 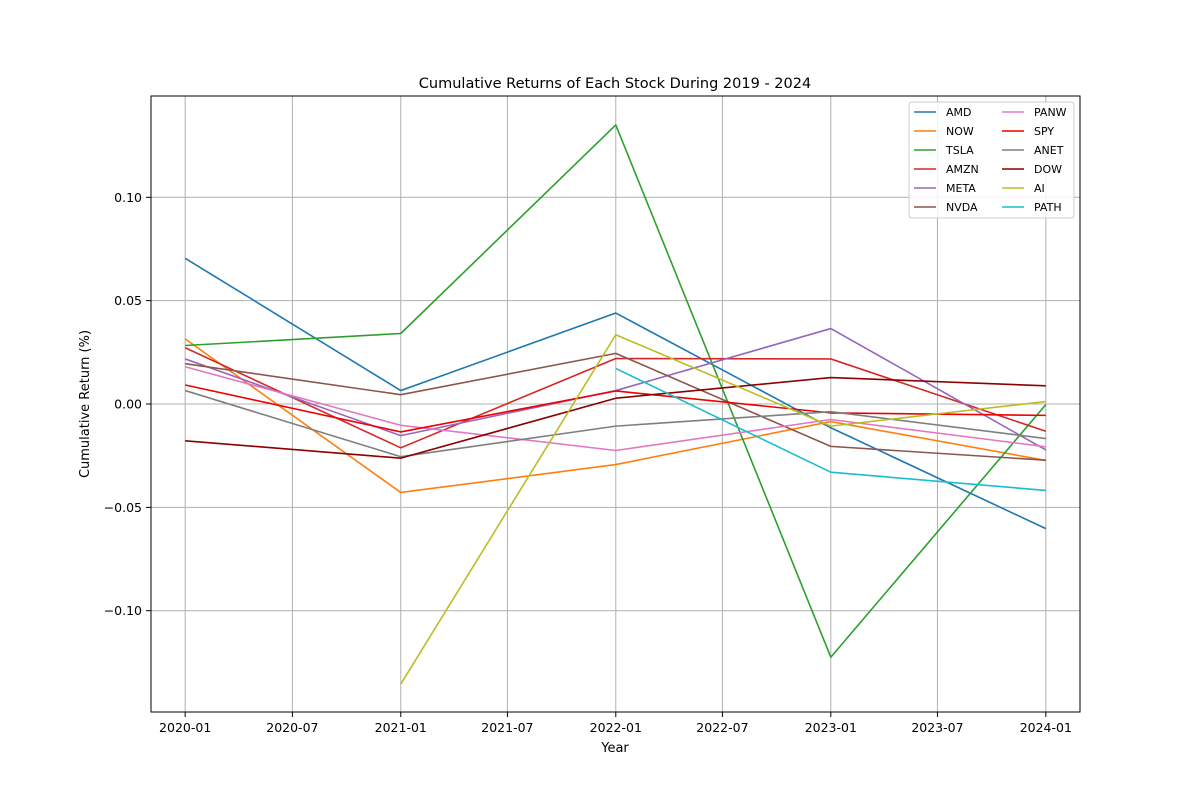 I want to click on legend-label-dow: DOW, so click(x=1048, y=169).